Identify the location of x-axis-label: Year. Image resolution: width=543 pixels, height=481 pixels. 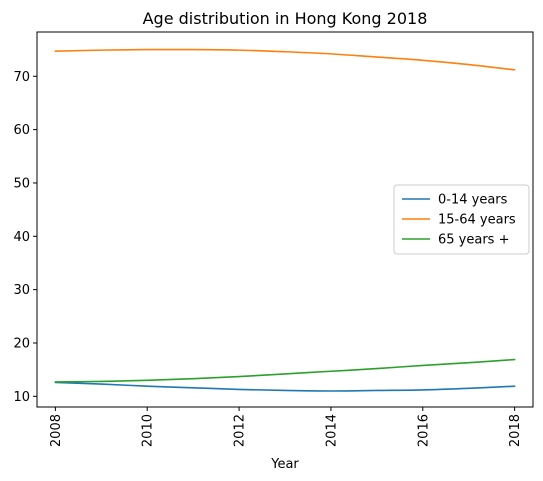
(284, 464).